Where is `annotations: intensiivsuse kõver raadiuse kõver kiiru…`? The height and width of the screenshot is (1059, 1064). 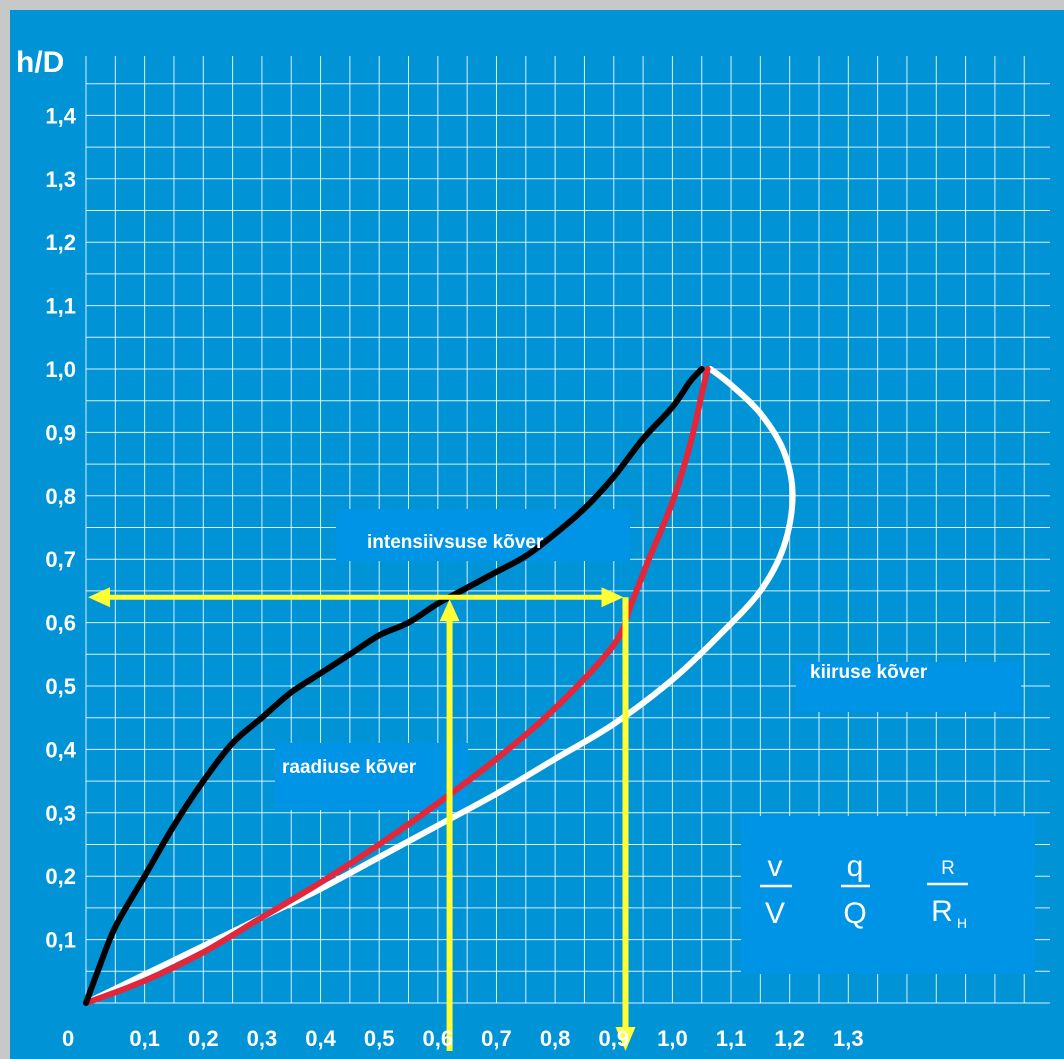
annotations: intensiivsuse kõver raadiuse kõver kiiru… is located at coordinates (605, 655).